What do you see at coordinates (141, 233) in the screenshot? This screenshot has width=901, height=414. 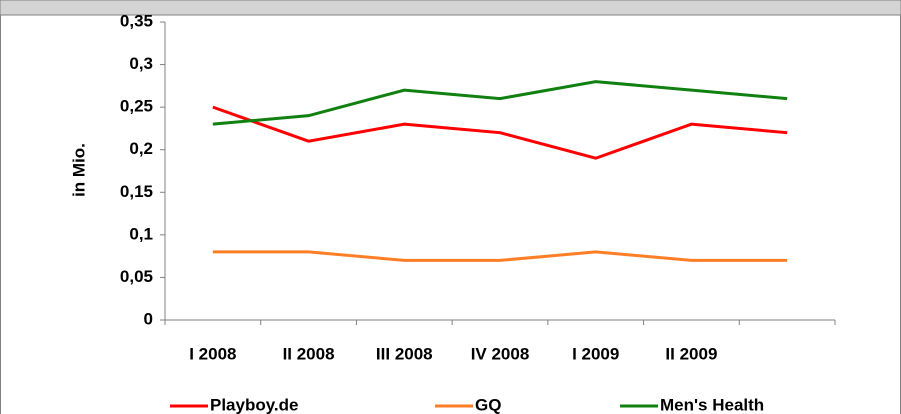 I see `y-tick-label: 0,1` at bounding box center [141, 233].